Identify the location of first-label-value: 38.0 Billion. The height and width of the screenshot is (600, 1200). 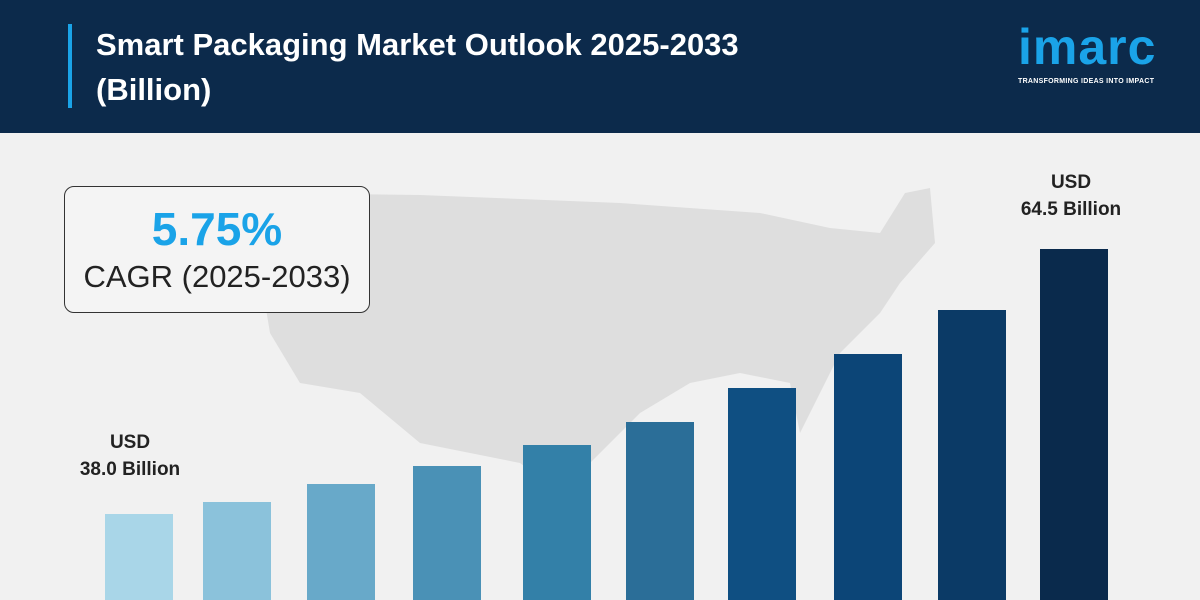
(130, 469).